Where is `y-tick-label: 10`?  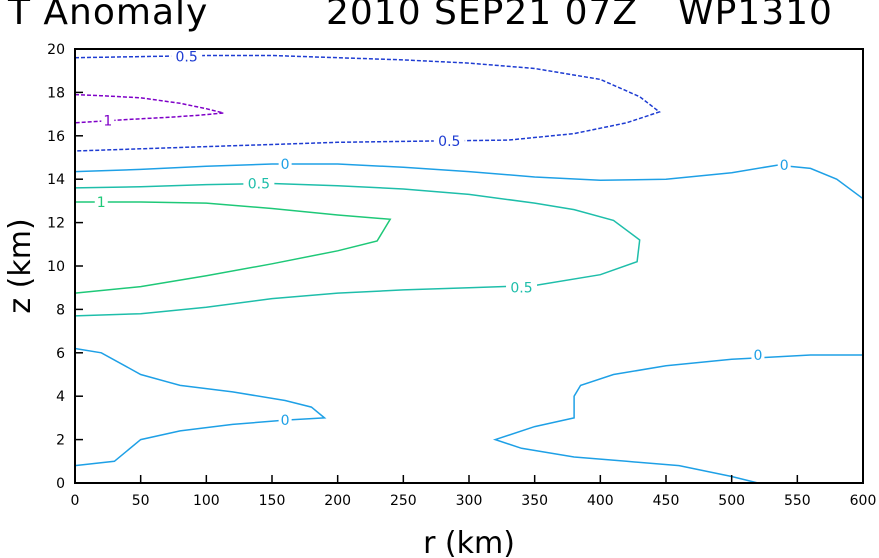 y-tick-label: 10 is located at coordinates (56, 267).